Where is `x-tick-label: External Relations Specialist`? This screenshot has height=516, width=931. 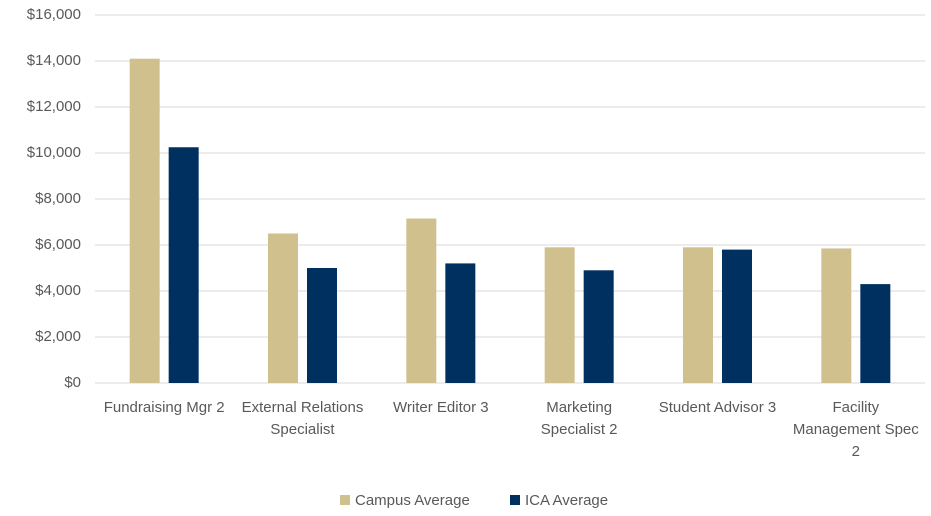
x-tick-label: External Relations Specialist is located at coordinates (302, 418).